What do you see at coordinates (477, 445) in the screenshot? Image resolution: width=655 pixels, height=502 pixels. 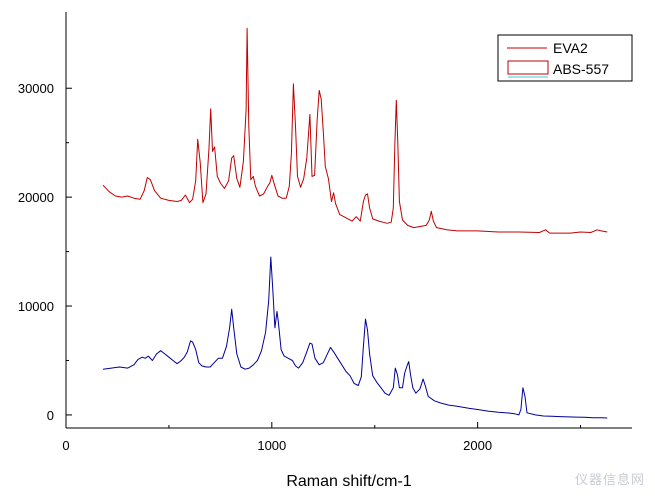 I see `x-tick-label: 2000` at bounding box center [477, 445].